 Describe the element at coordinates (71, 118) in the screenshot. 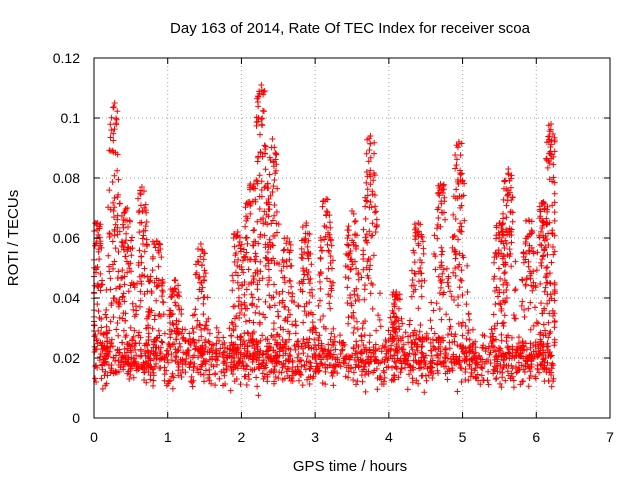

I see `y-tick-label: 0.1` at that location.